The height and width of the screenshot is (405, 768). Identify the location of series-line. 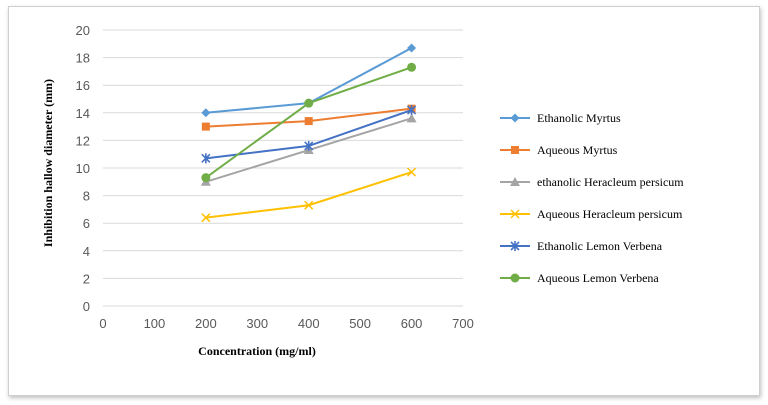
(308, 195).